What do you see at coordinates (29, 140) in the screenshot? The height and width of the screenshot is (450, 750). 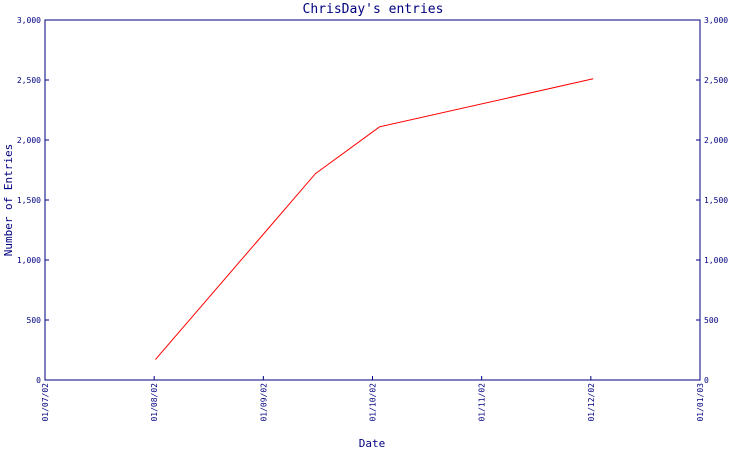 I see `y-tick-label-left: 2,000` at bounding box center [29, 140].